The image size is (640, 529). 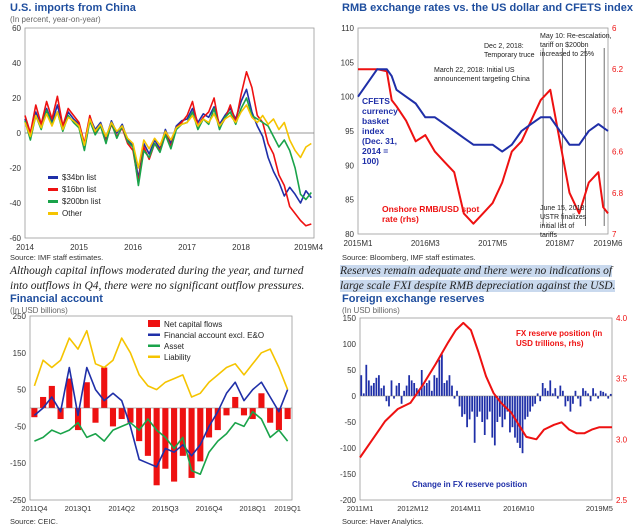 I want to click on rmb-xtick-label: 2016M3, so click(x=425, y=243).